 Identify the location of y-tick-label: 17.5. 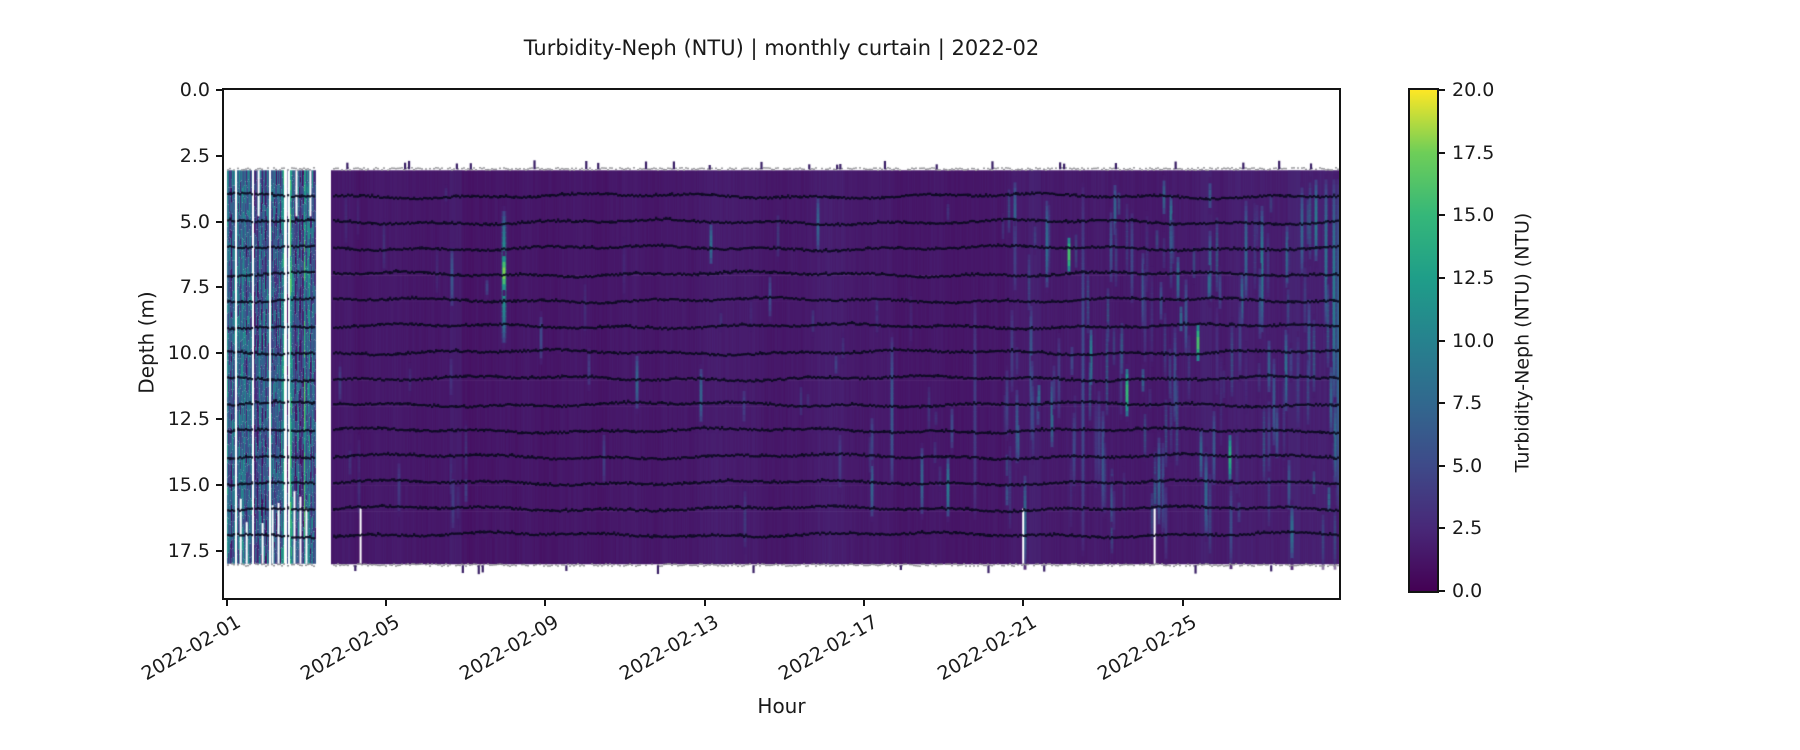
(188, 550).